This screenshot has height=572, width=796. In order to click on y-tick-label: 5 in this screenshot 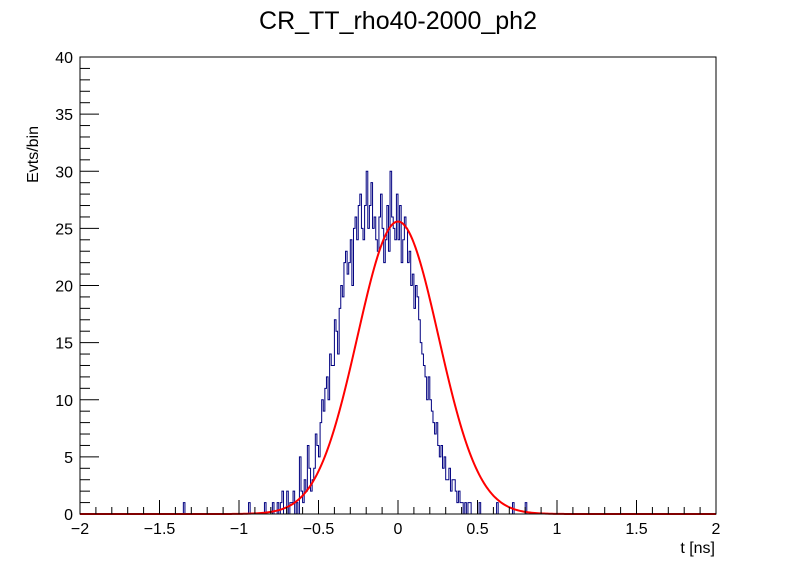, I will do `click(68, 458)`.